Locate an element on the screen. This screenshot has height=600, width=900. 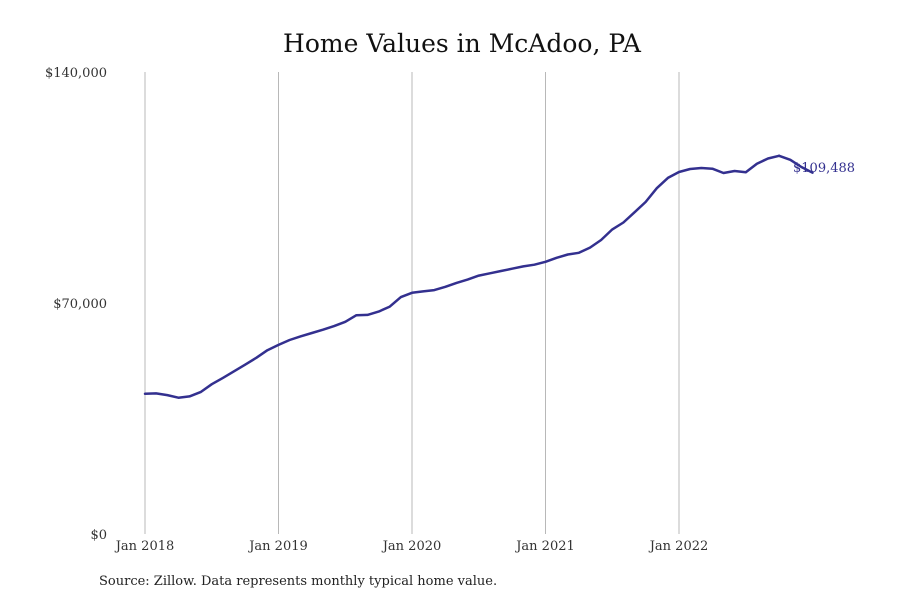
y-tick-label: $70,000 is located at coordinates (80, 304).